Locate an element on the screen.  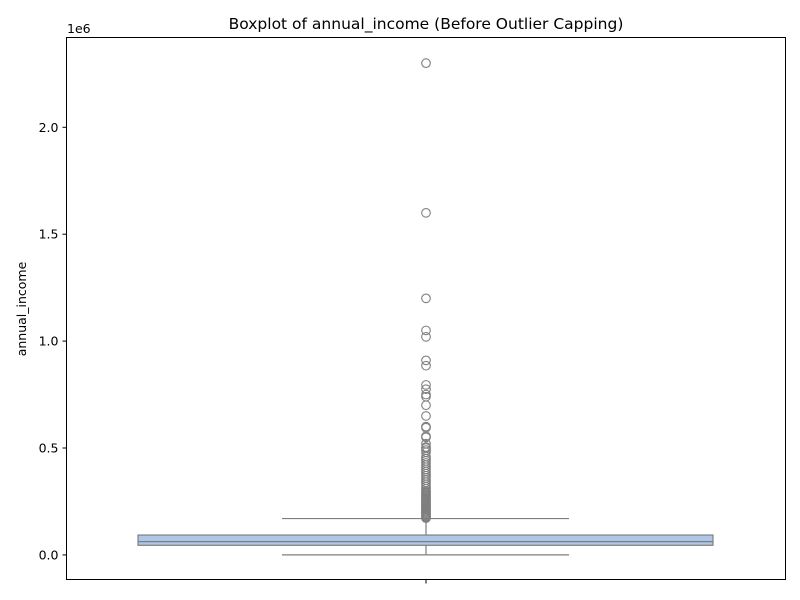
y-tick-label: 1.0 is located at coordinates (49, 341).